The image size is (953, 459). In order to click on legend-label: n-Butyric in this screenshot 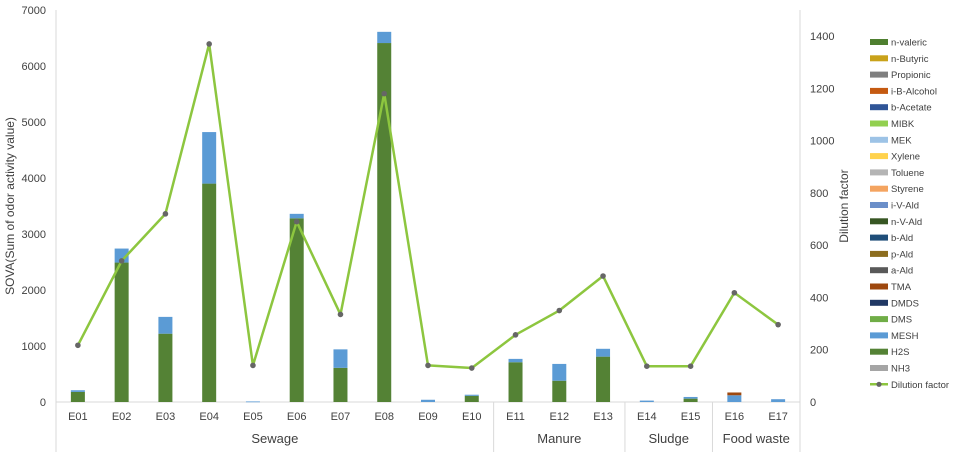, I will do `click(910, 59)`.